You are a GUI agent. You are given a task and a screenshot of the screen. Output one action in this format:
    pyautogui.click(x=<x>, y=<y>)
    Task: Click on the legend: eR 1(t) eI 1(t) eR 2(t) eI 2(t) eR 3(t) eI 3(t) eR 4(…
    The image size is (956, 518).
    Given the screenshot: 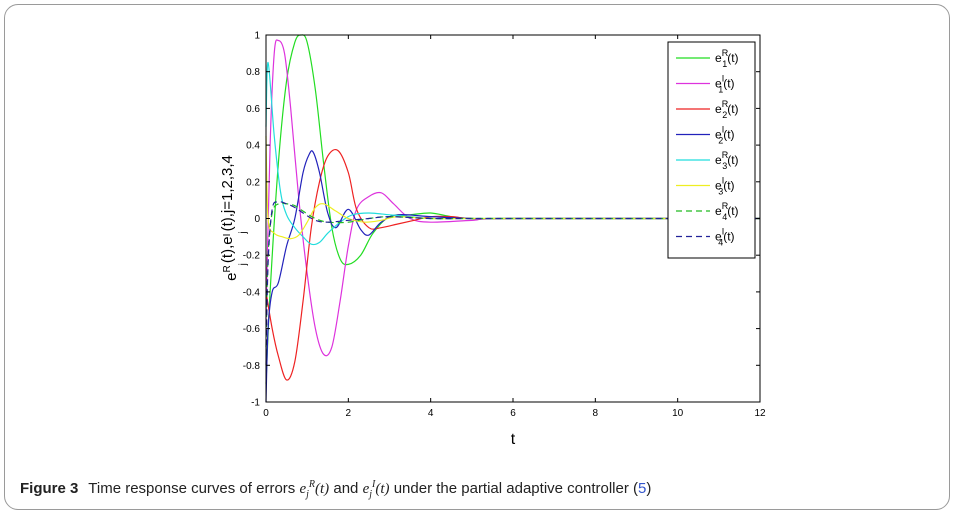 What is the action you would take?
    pyautogui.click(x=711, y=150)
    